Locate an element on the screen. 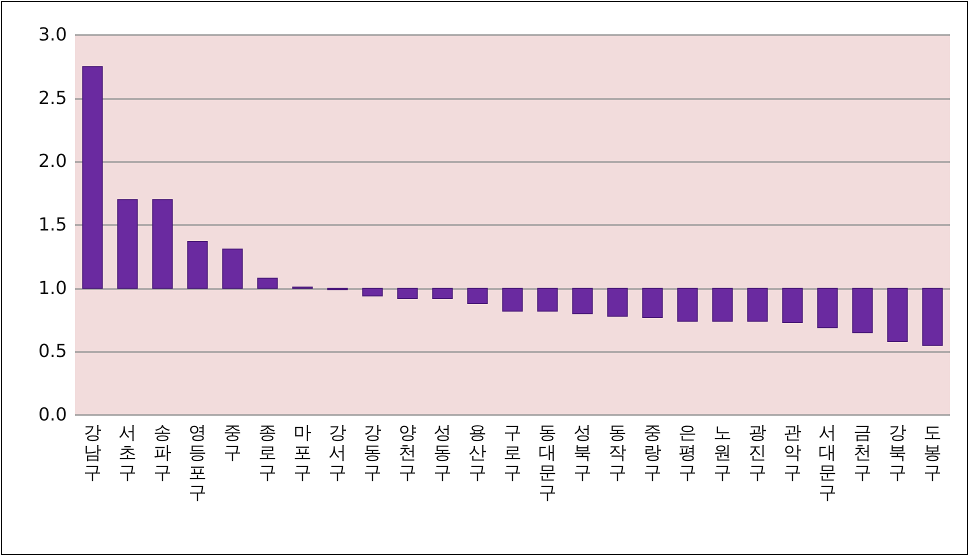  x-tick-label: 은평구 is located at coordinates (687, 453).